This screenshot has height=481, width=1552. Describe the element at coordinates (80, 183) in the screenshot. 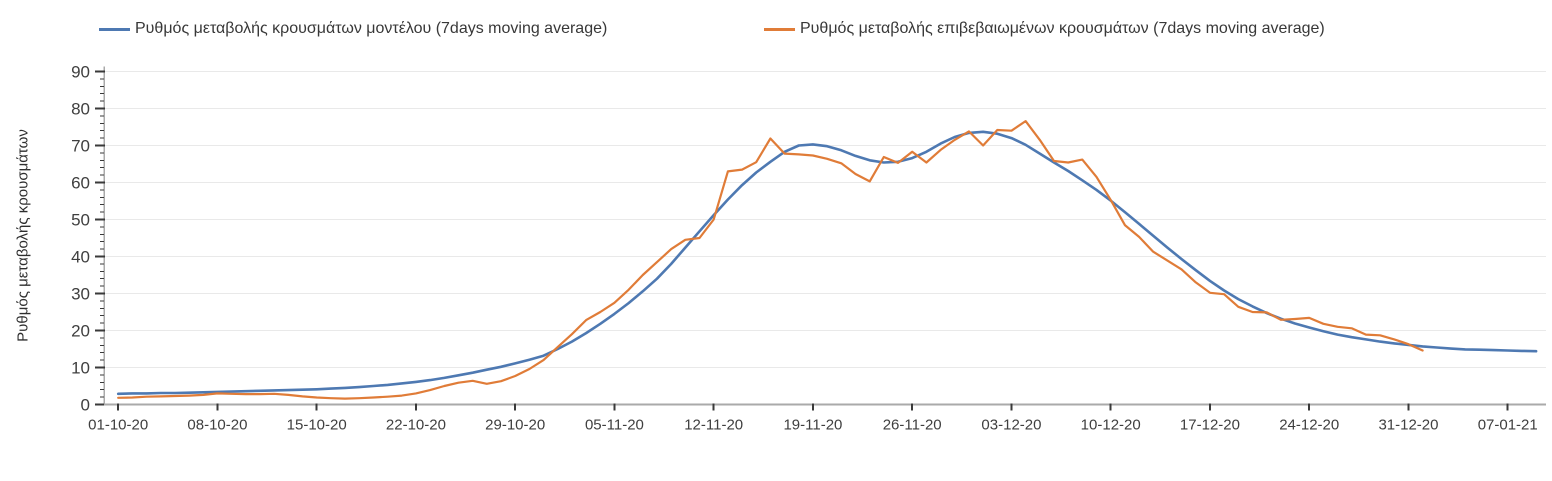

I see `y-tick-label: 60` at that location.